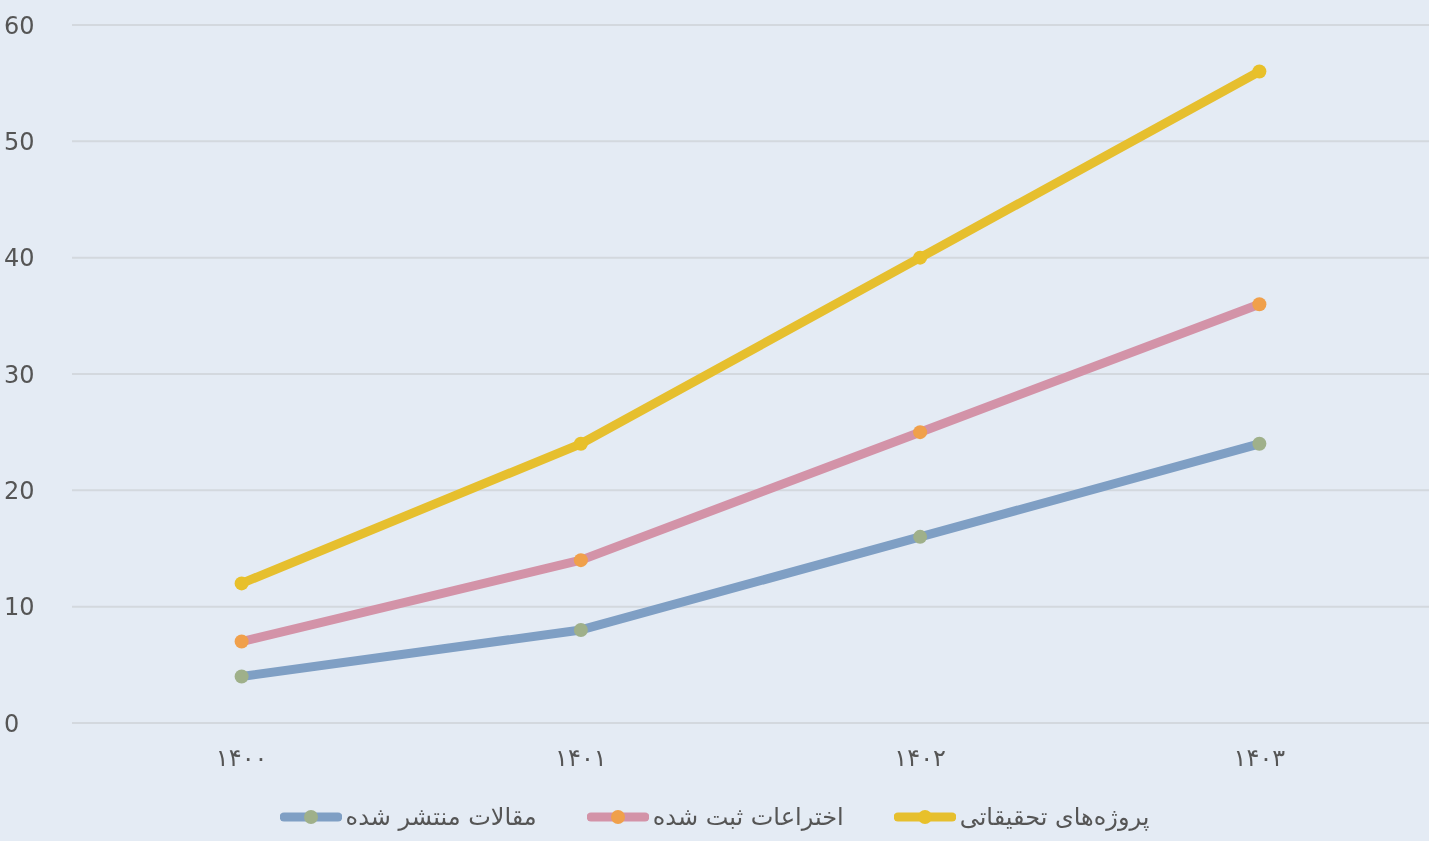 This screenshot has width=1429, height=841. Describe the element at coordinates (241, 758) in the screenshot. I see `x-tick-label: ۱۴۰۰` at that location.